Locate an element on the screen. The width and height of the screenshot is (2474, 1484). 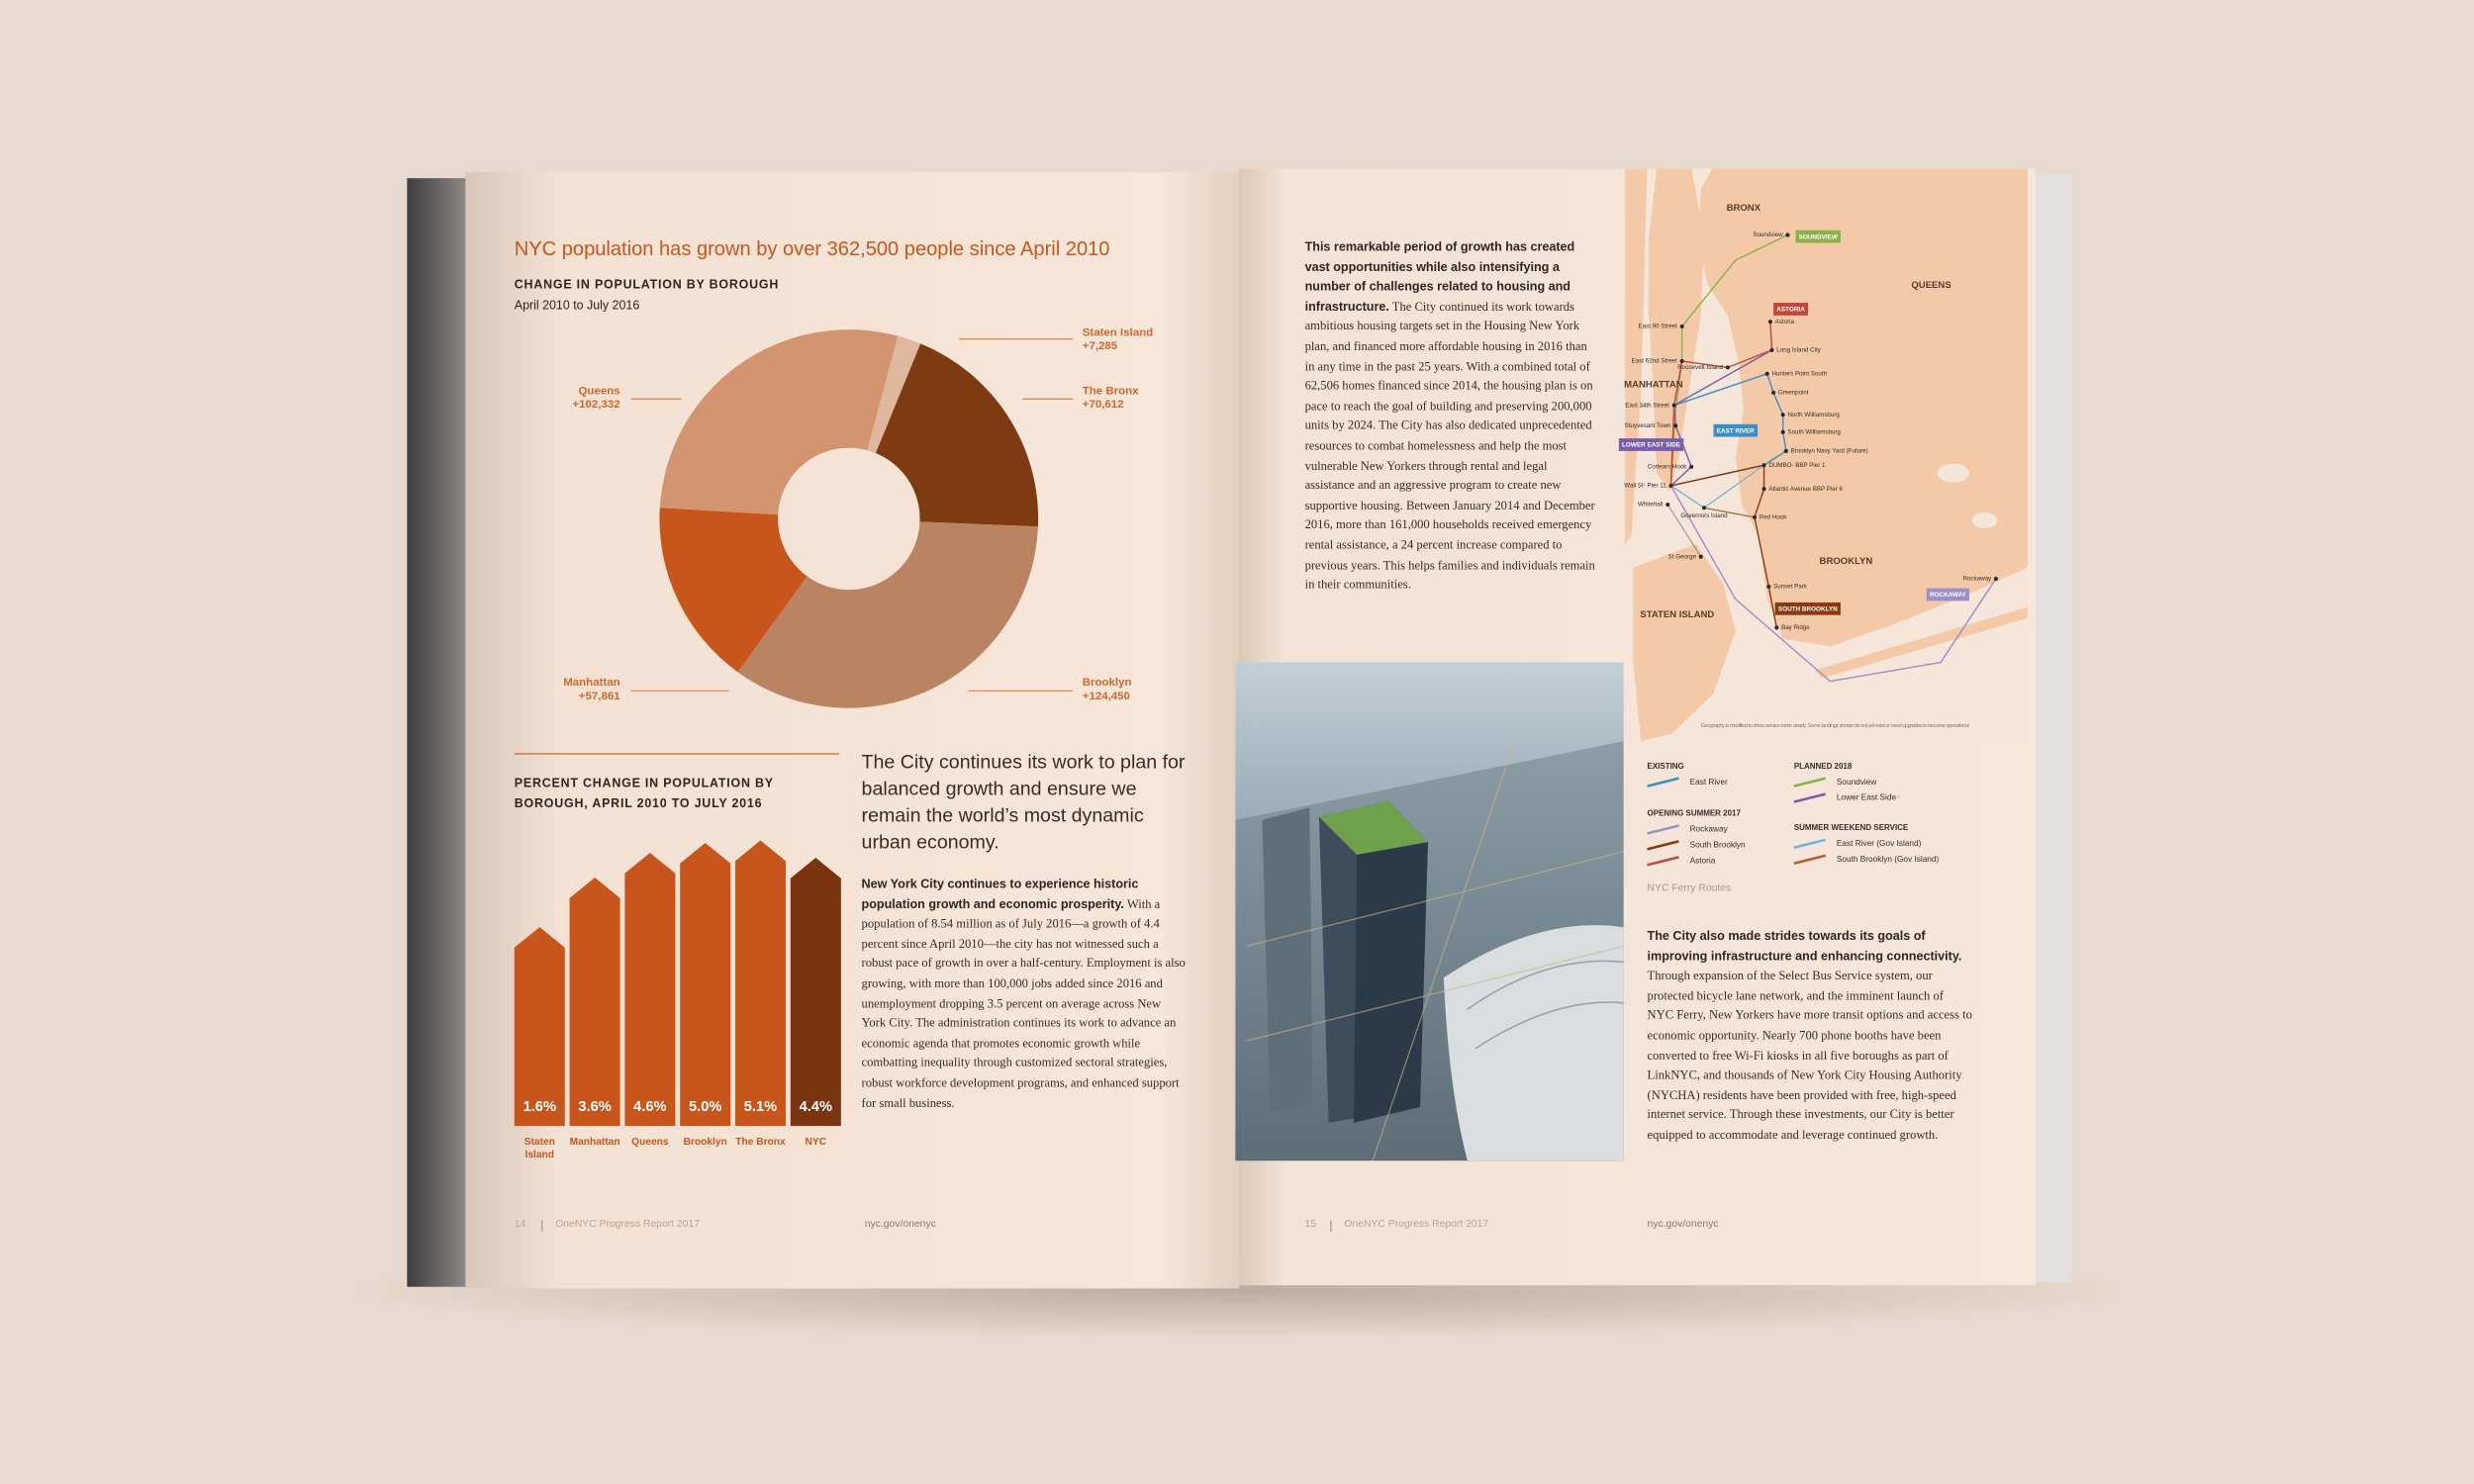
stop-label: Brooklyn Navy Yard (Future) is located at coordinates (1830, 451).